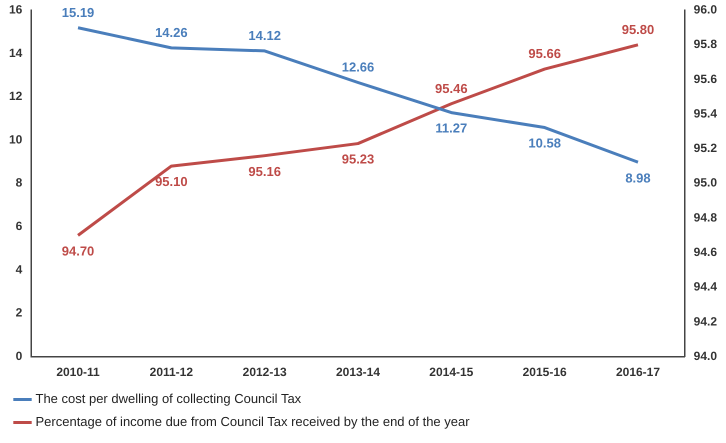 The image size is (726, 443). Describe the element at coordinates (19, 183) in the screenshot. I see `y-tick-label: 8` at that location.